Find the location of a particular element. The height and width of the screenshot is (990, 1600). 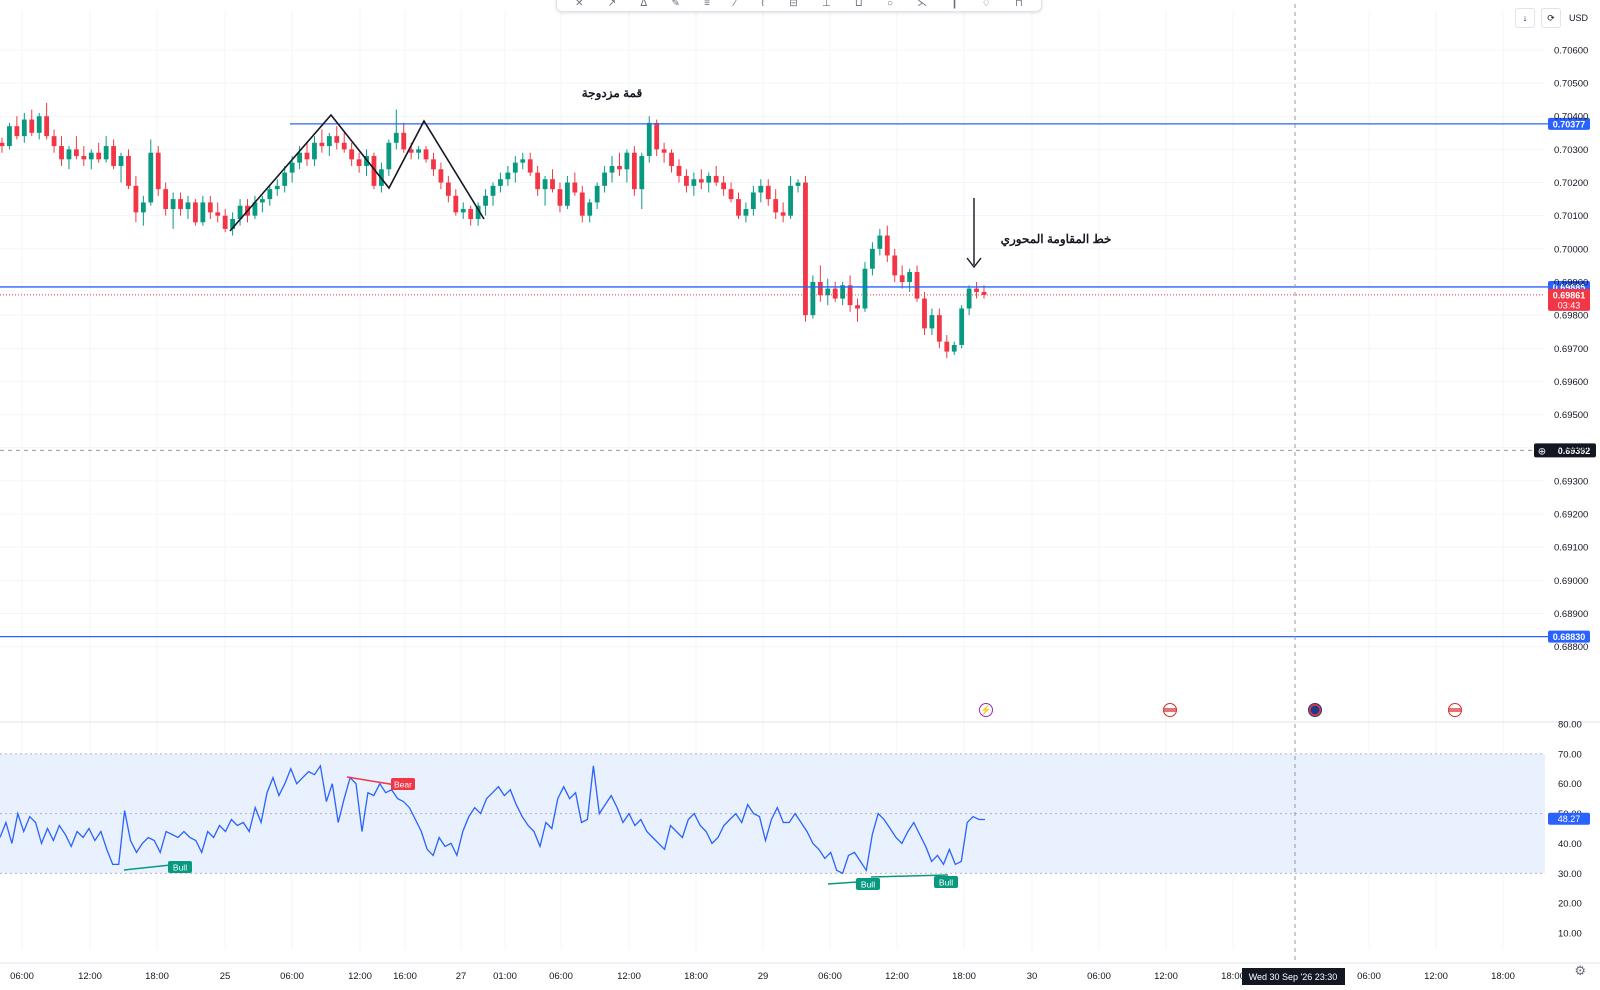

currency-label: USD is located at coordinates (1578, 18).